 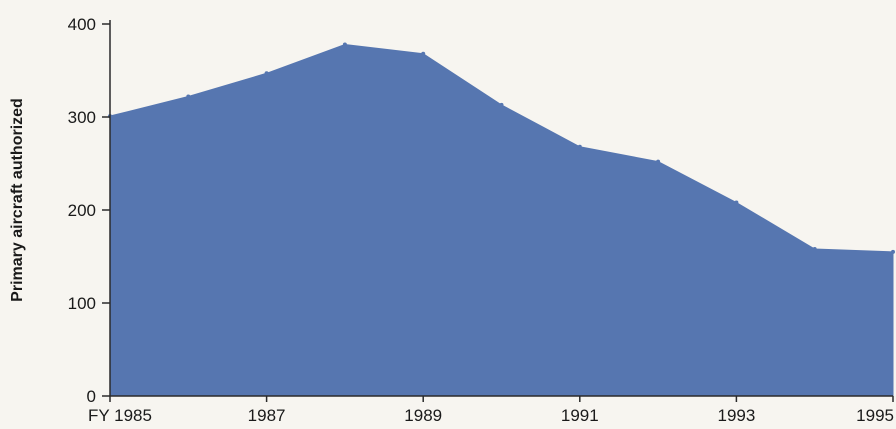 What do you see at coordinates (120, 415) in the screenshot?
I see `x-tick-label: FY 1985` at bounding box center [120, 415].